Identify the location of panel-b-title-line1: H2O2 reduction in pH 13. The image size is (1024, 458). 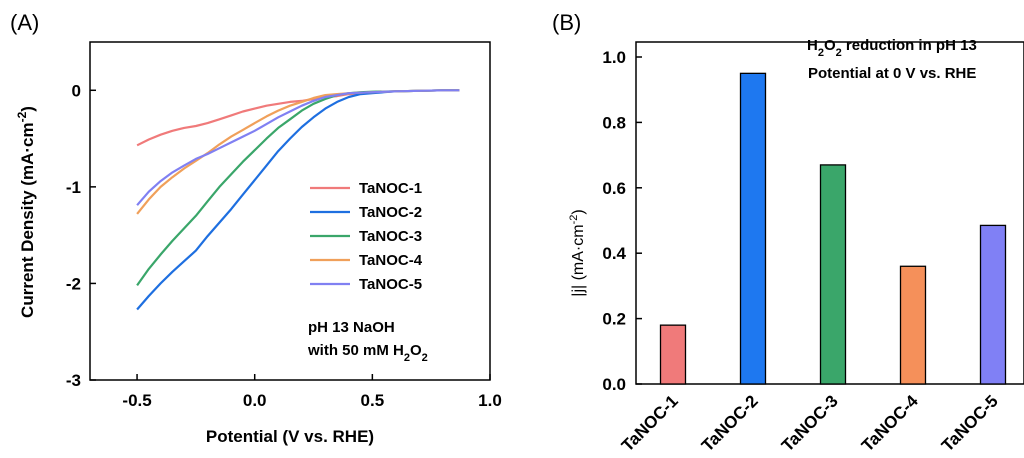
(892, 48).